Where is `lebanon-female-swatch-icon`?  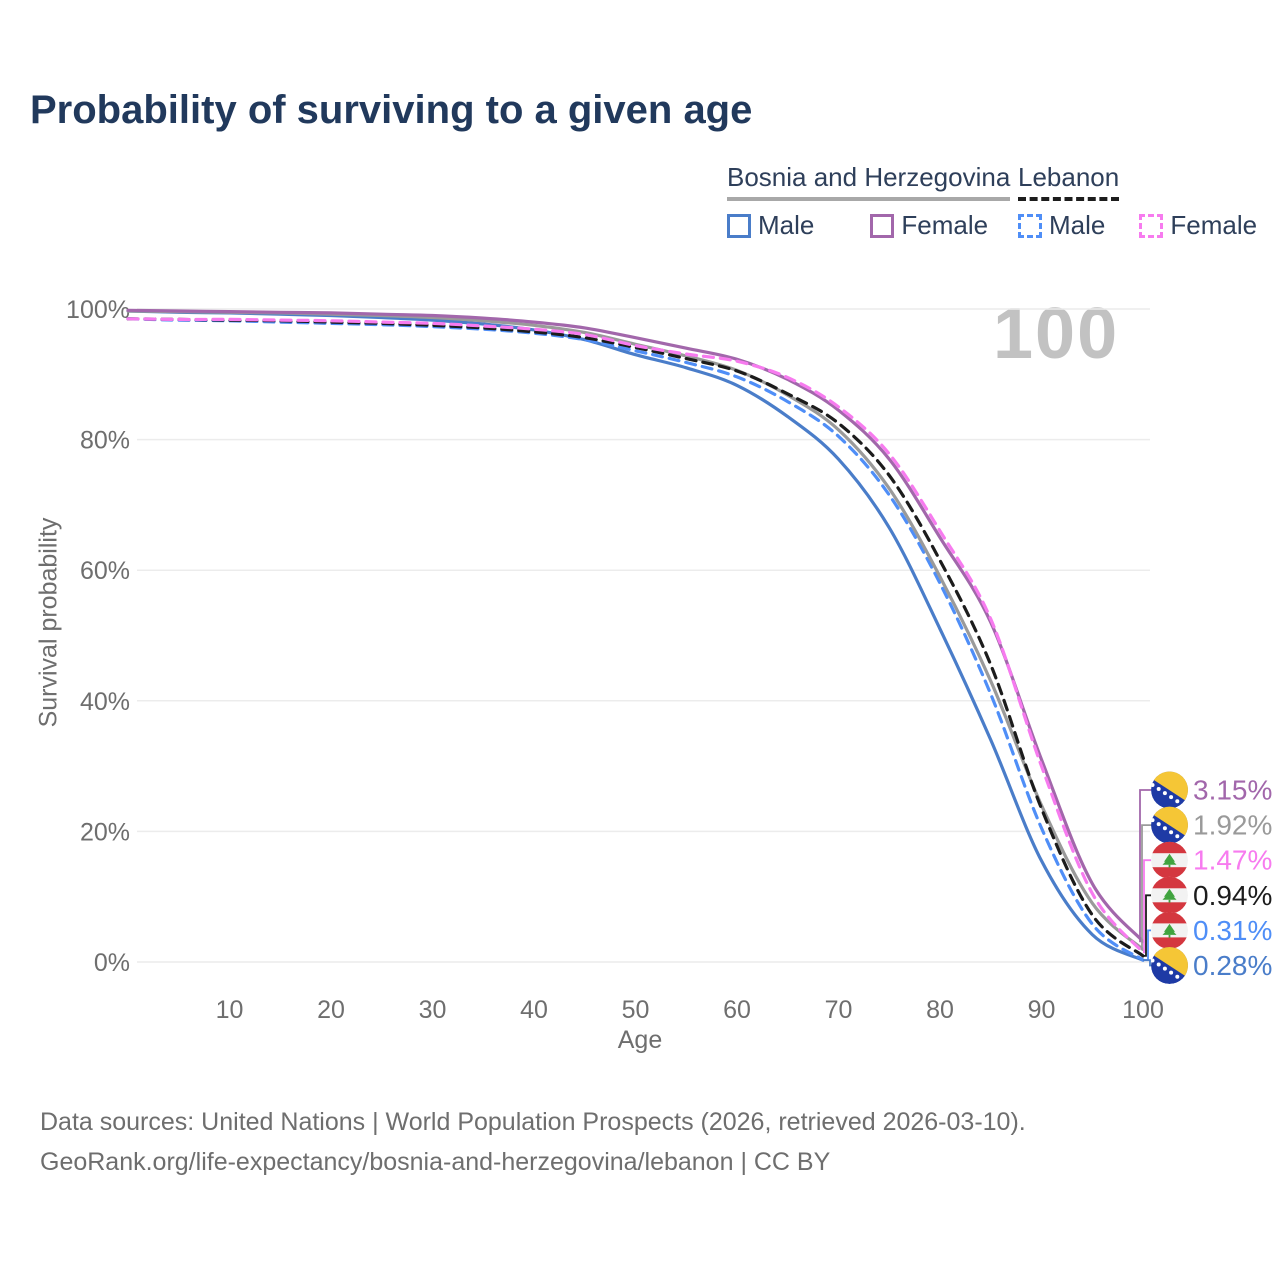
lebanon-female-swatch-icon is located at coordinates (1151, 225).